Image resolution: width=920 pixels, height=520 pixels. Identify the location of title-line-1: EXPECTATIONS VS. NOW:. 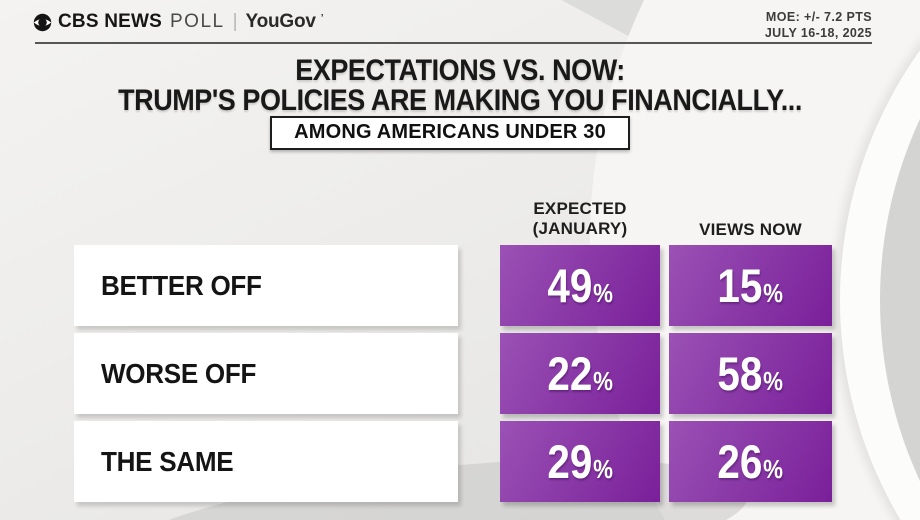
(460, 70).